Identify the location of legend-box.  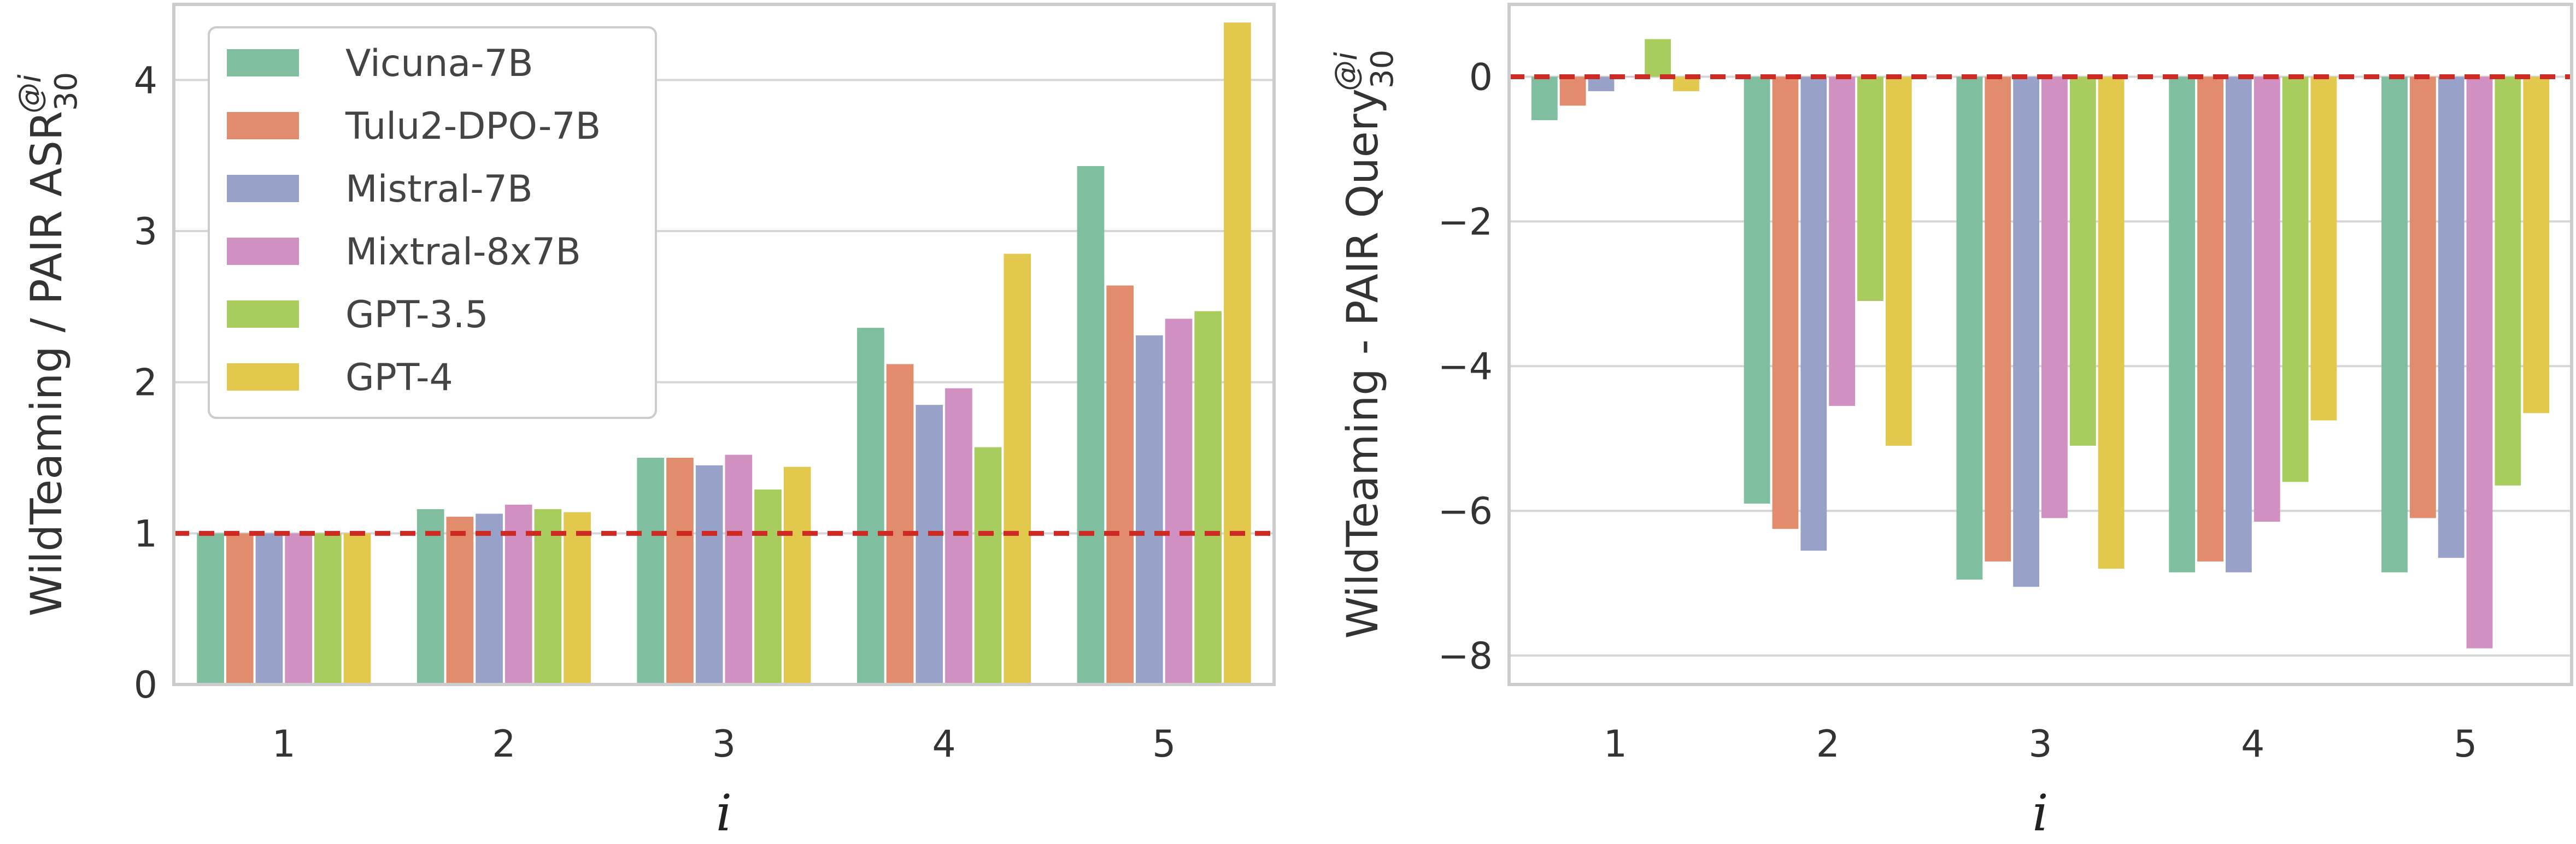
(433, 222).